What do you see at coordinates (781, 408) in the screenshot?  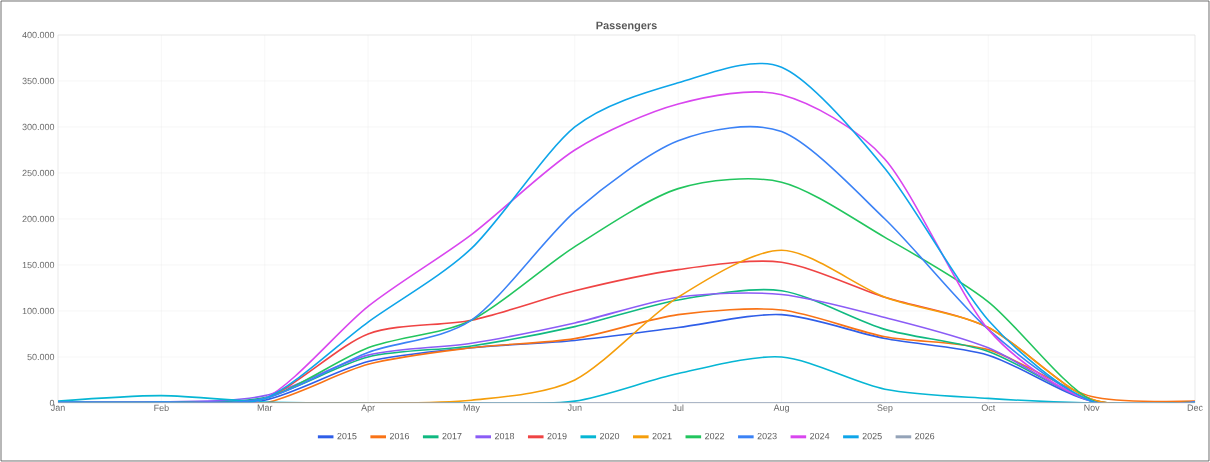 I see `x-tick-label: Aug` at bounding box center [781, 408].